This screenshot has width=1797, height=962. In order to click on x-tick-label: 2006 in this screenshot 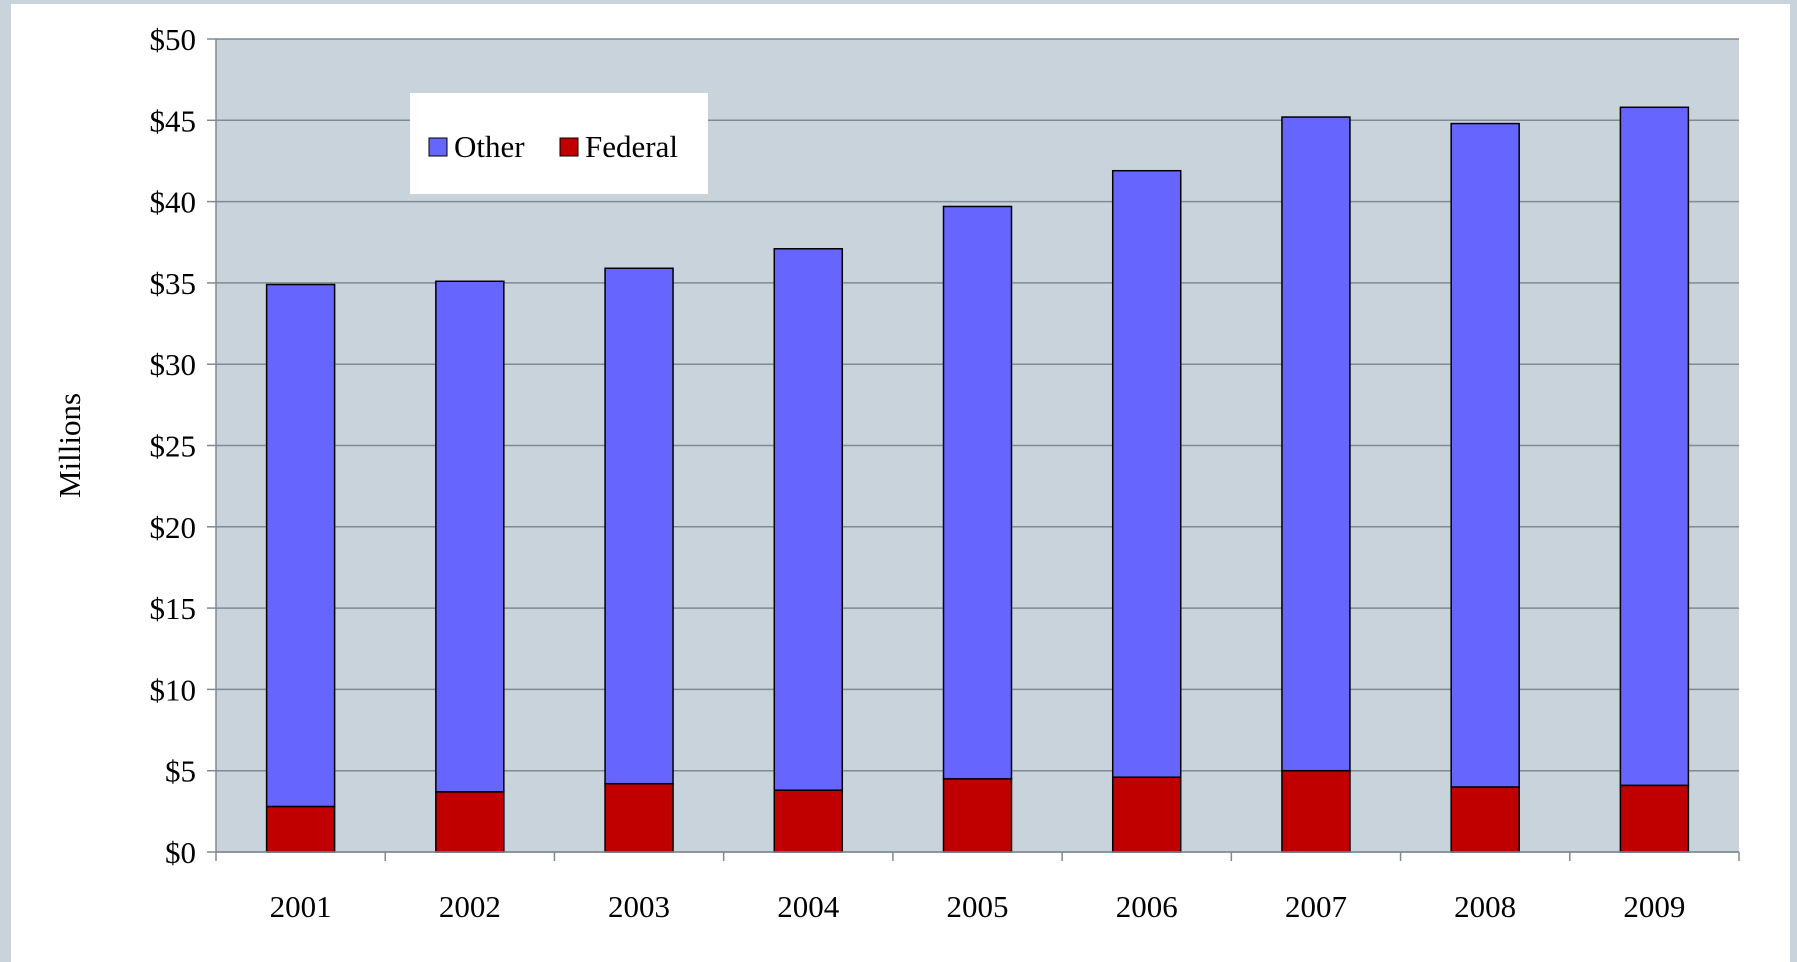, I will do `click(1147, 906)`.